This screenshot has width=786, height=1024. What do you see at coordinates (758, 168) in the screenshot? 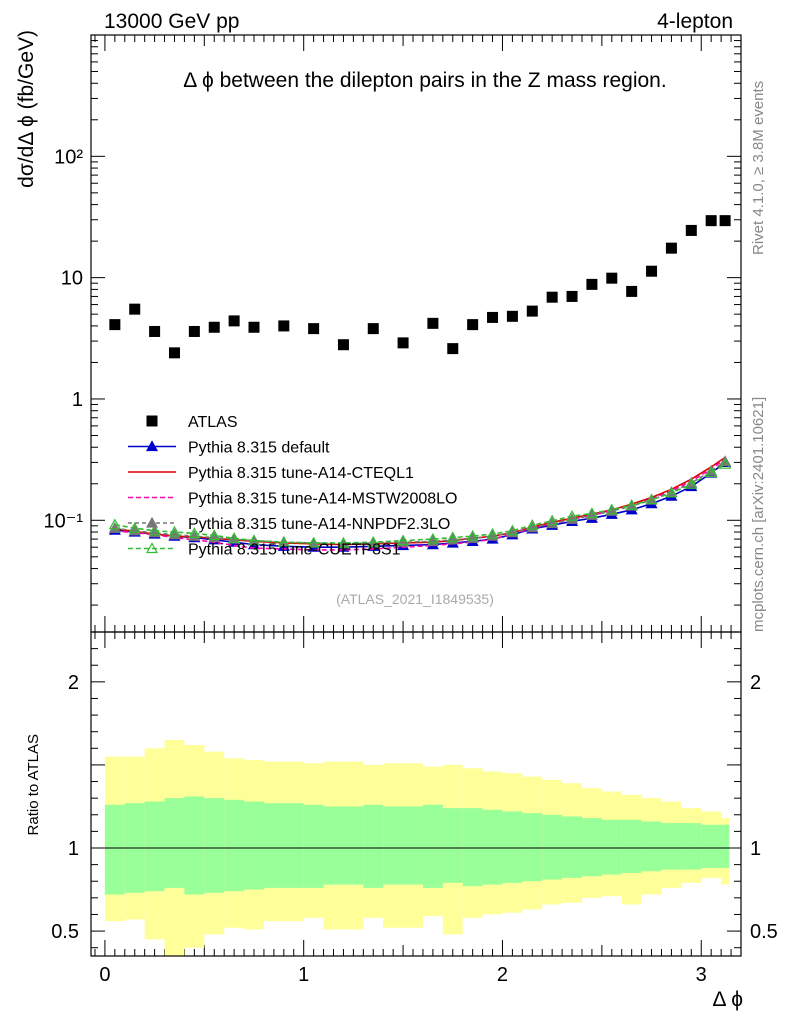
I see `rivet-label: Rivet 4.1.0, ≥ 3.8M events` at bounding box center [758, 168].